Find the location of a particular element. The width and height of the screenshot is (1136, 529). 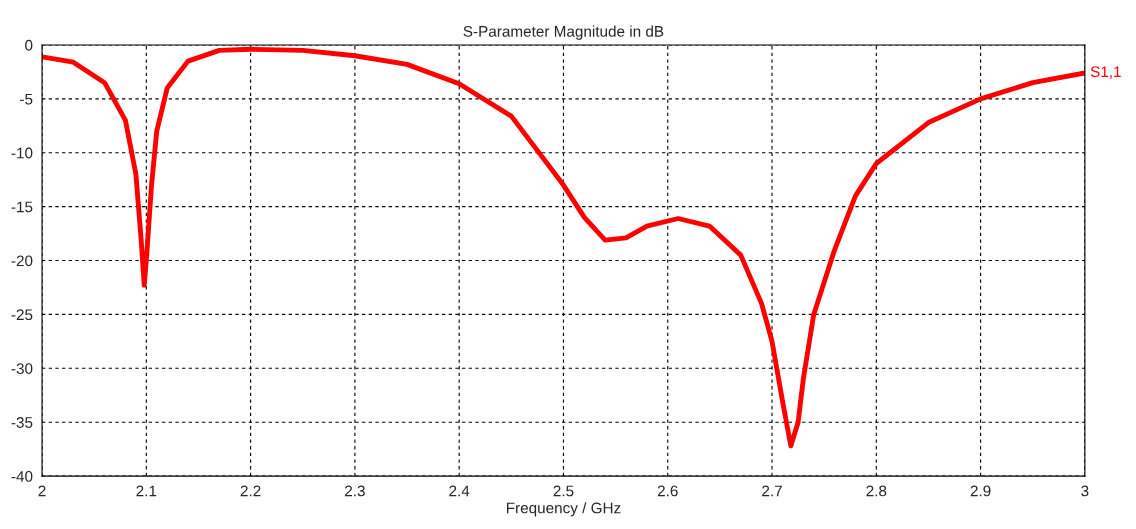

y-tick-label: -40 is located at coordinates (22, 476).